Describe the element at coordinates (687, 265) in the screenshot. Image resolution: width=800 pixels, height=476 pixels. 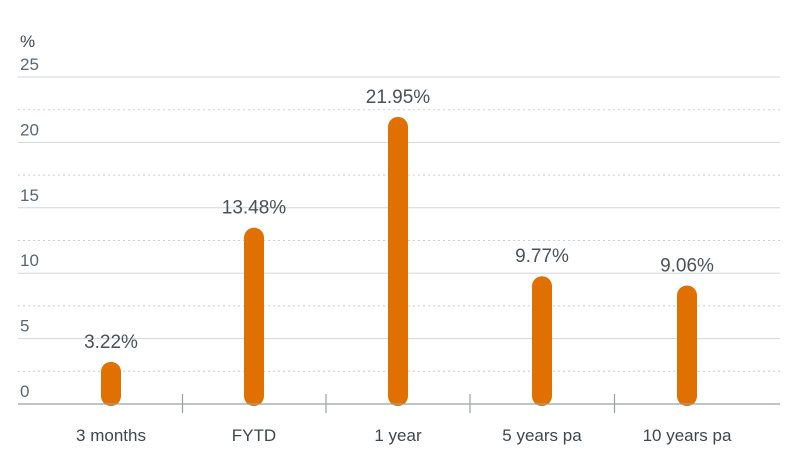
I see `data-label: 9.06%` at that location.